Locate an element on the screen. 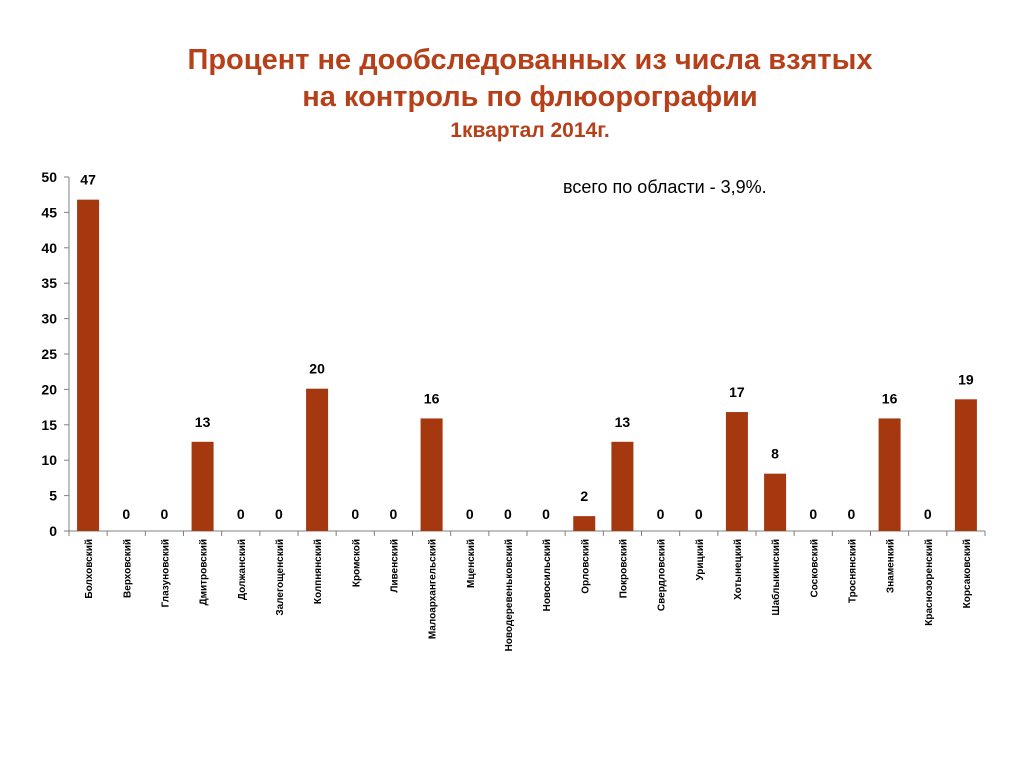 The image size is (1024, 768). category-label: Новосильский is located at coordinates (547, 575).